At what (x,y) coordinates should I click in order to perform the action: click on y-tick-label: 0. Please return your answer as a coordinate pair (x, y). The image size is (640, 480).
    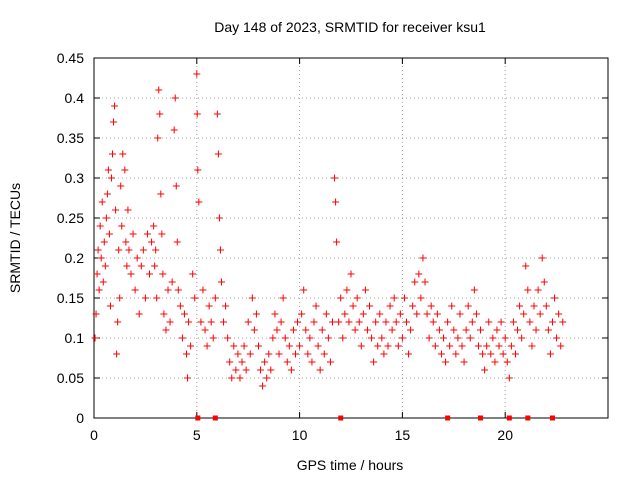
    Looking at the image, I should click on (80, 418).